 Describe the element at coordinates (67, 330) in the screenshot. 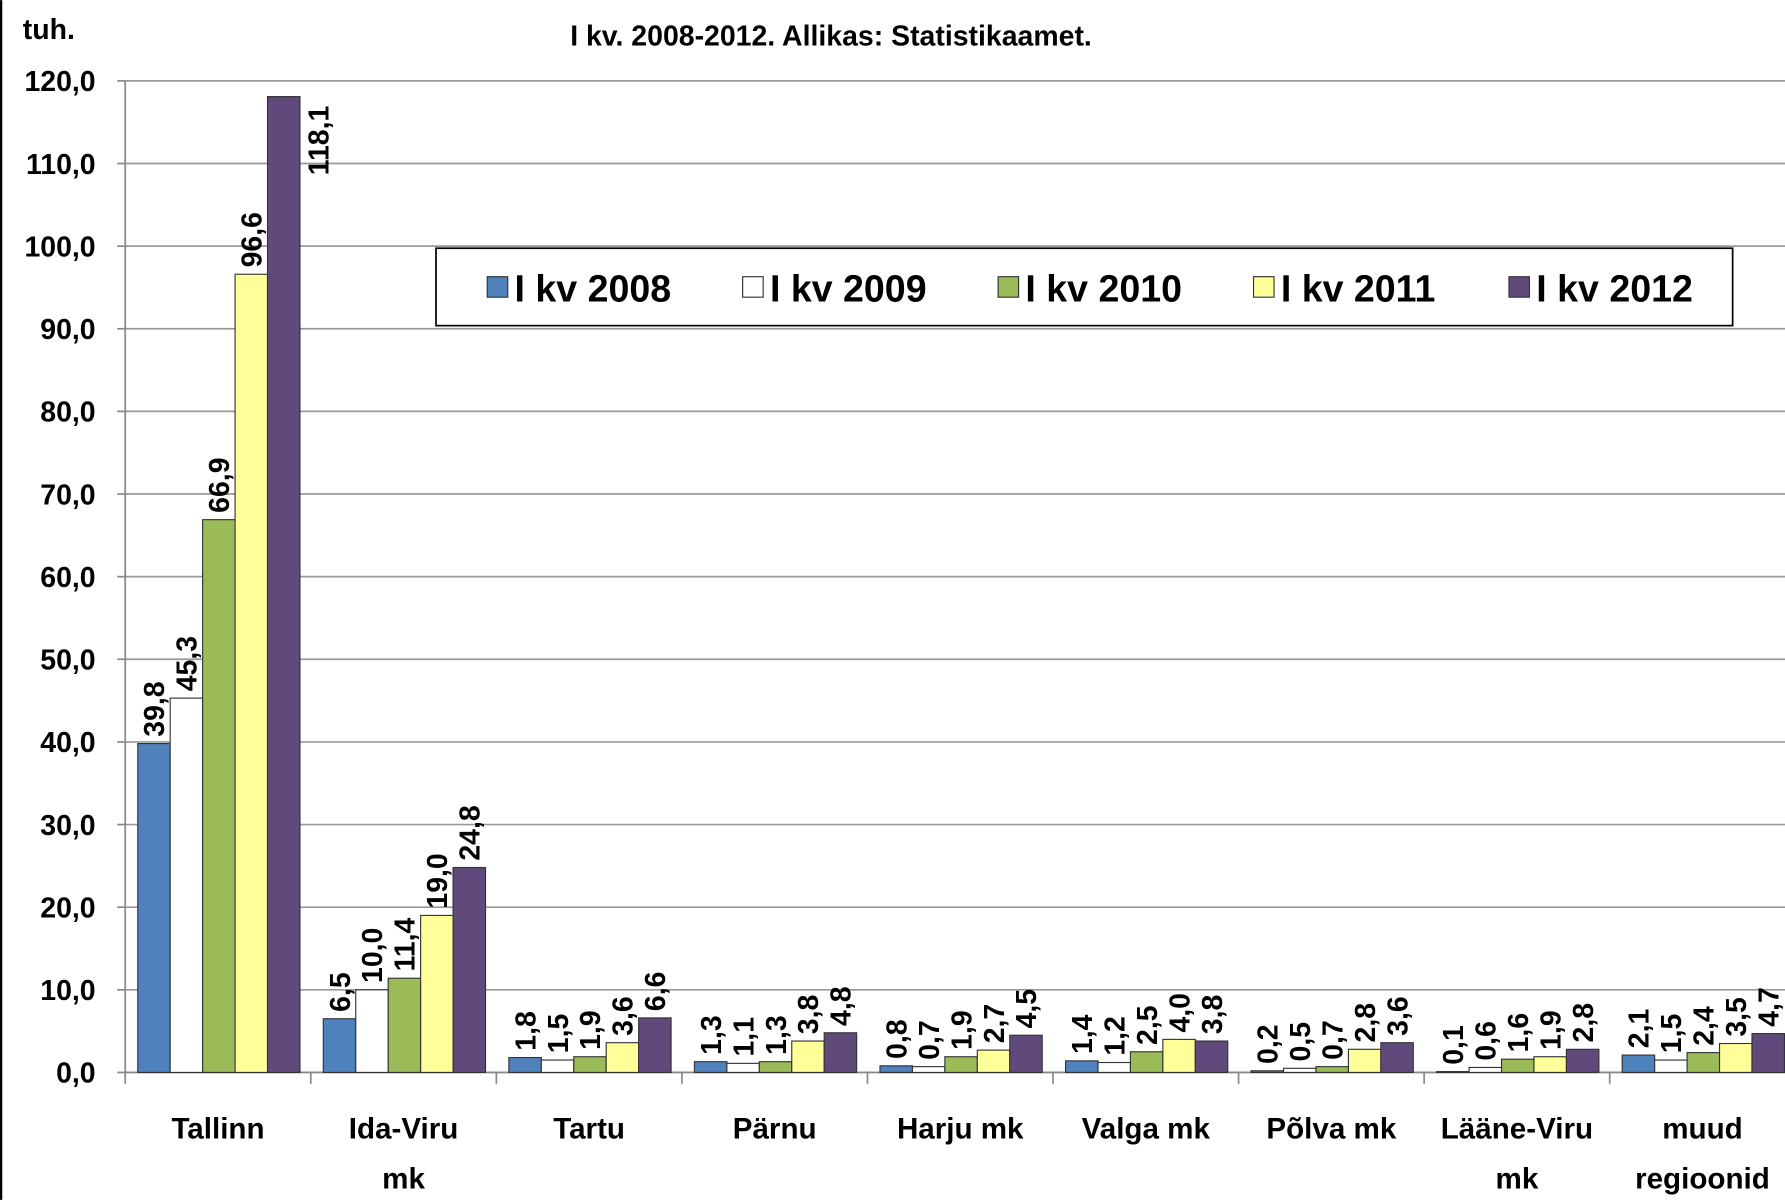

I see `y-tick-label: 90,0` at that location.